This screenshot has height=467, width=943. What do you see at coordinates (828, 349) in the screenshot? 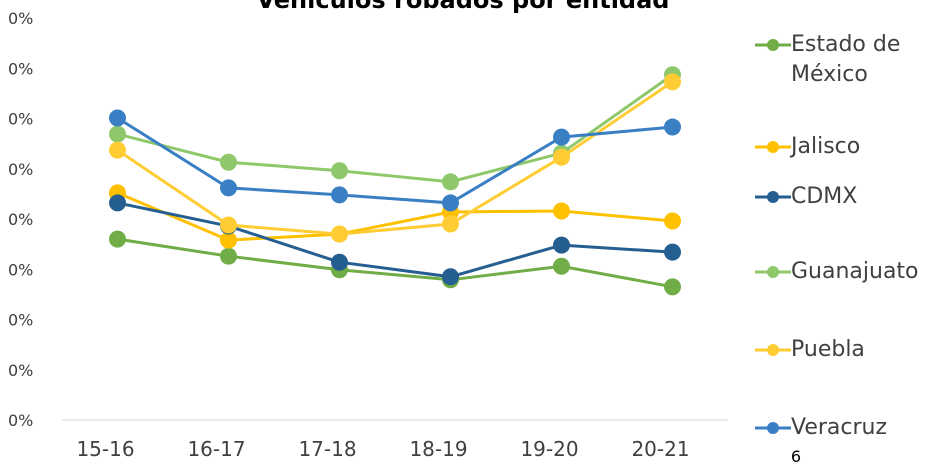
I see `legend-label: Puebla` at bounding box center [828, 349].